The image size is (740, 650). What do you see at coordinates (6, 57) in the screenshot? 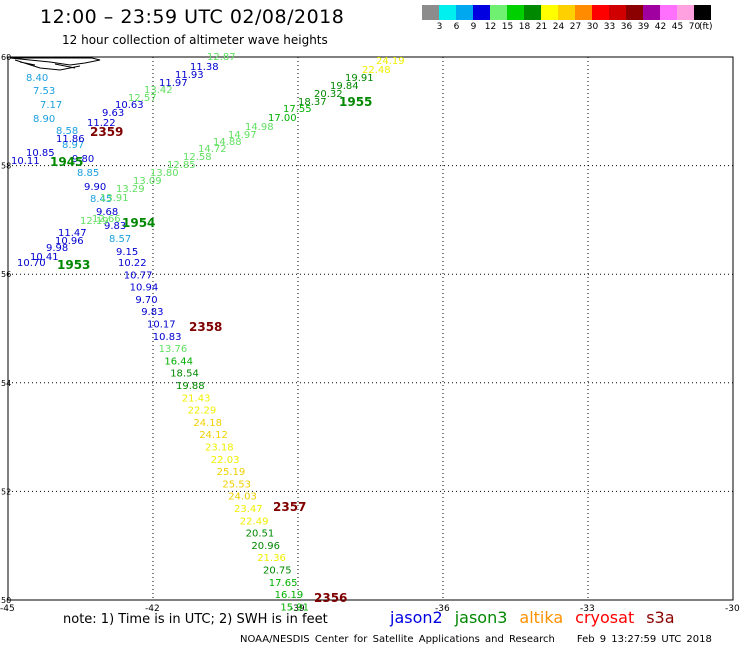
I see `lat-tick-label: 60` at bounding box center [6, 57].